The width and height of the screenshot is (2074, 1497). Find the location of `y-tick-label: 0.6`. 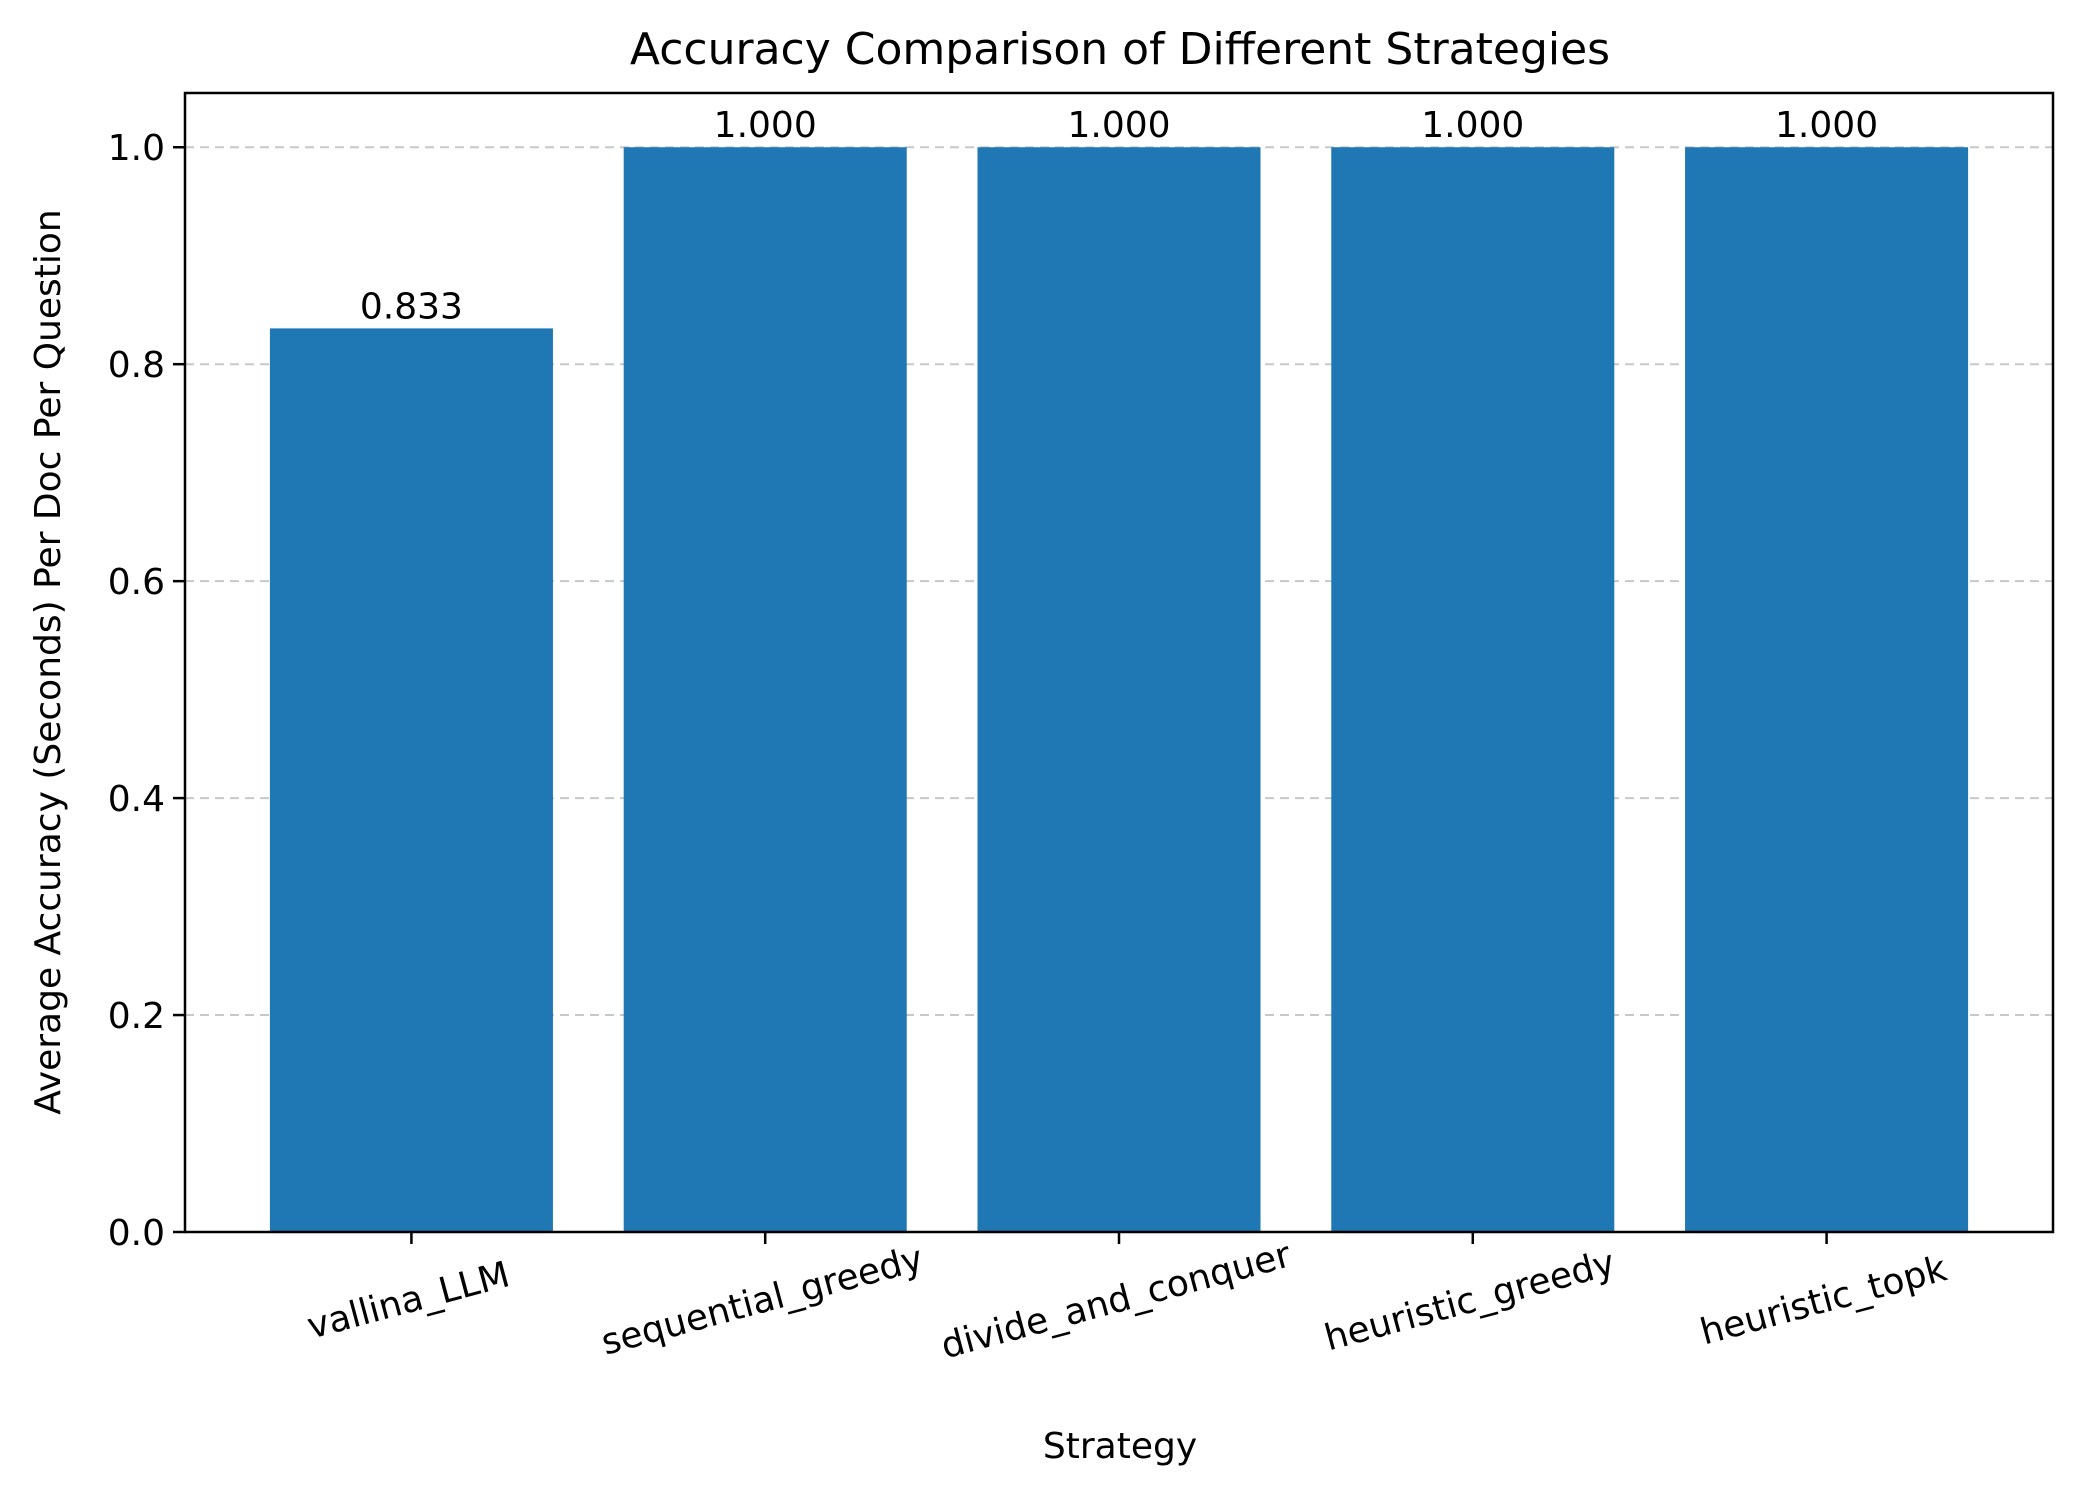

y-tick-label: 0.6 is located at coordinates (136, 582).